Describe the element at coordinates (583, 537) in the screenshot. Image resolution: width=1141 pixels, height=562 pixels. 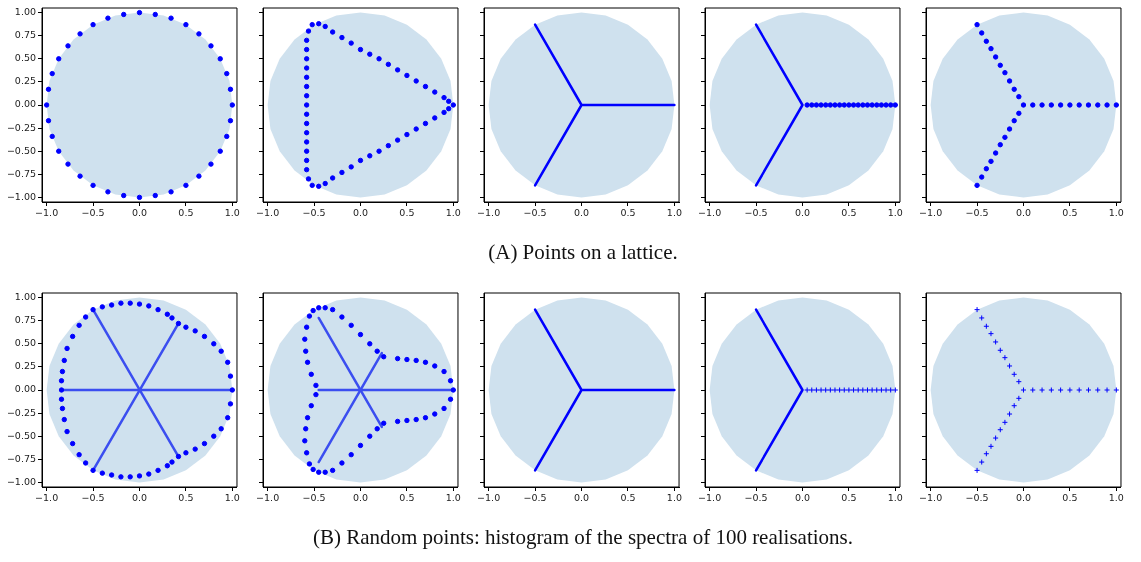
I see `text: (B) Random points: histogram of the spectra of 100 realisations.` at that location.